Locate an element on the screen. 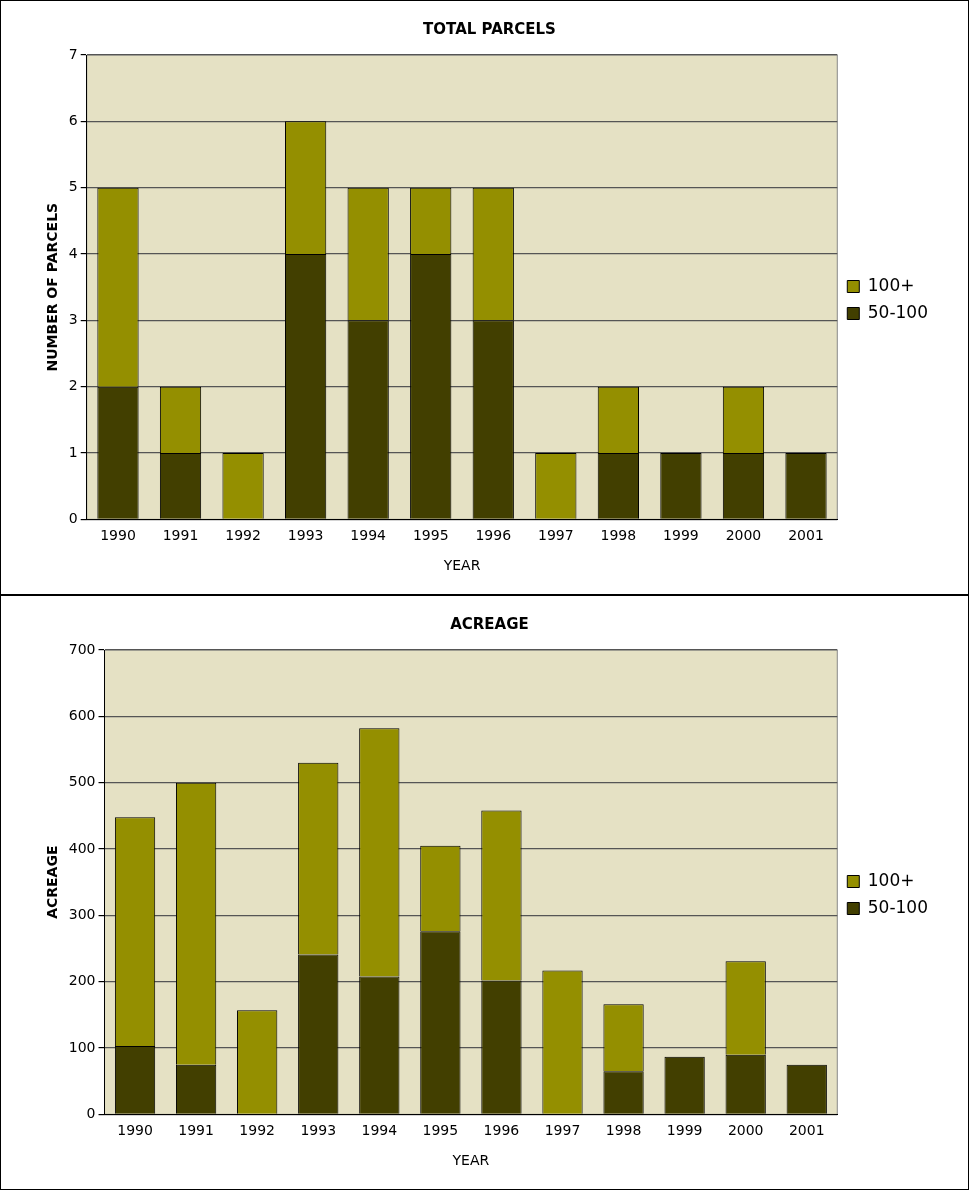 The image size is (971, 1198). y-tick-label: 100 is located at coordinates (82, 1046).